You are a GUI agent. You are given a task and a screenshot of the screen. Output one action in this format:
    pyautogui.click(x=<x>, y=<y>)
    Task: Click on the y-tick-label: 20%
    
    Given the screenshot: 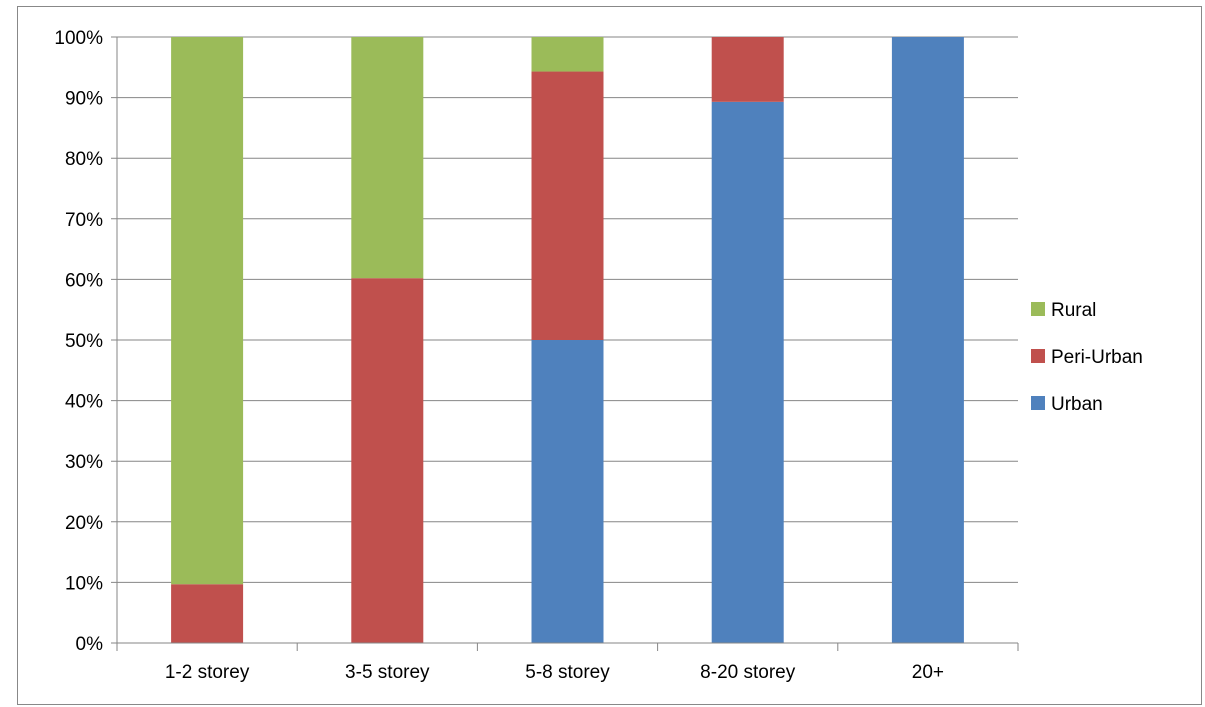 What is the action you would take?
    pyautogui.click(x=84, y=523)
    